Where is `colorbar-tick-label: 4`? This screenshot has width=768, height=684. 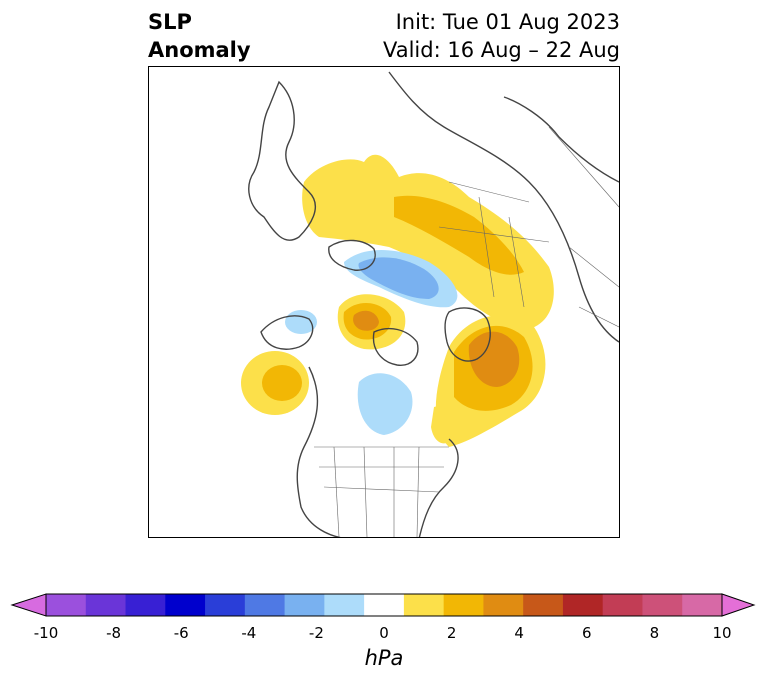
colorbar-tick-label: 4 is located at coordinates (519, 633).